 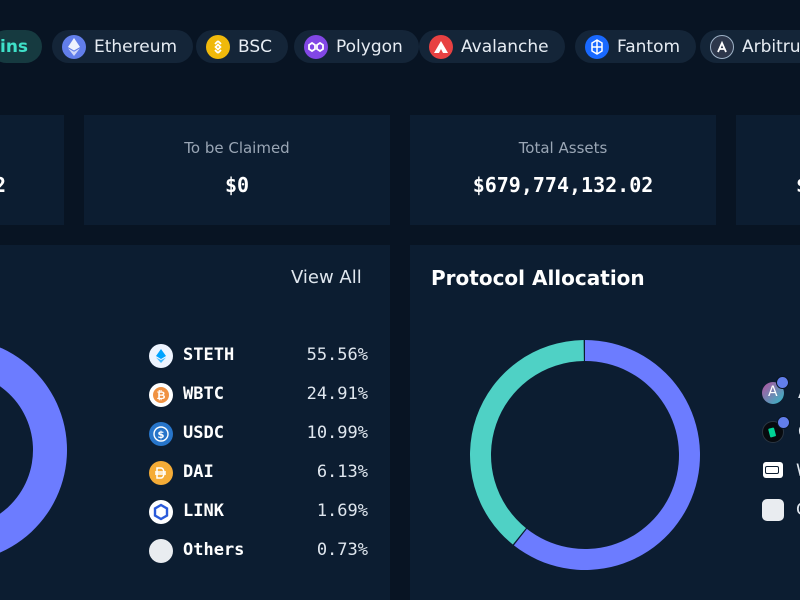 I want to click on arbitrum-icon, so click(x=722, y=46).